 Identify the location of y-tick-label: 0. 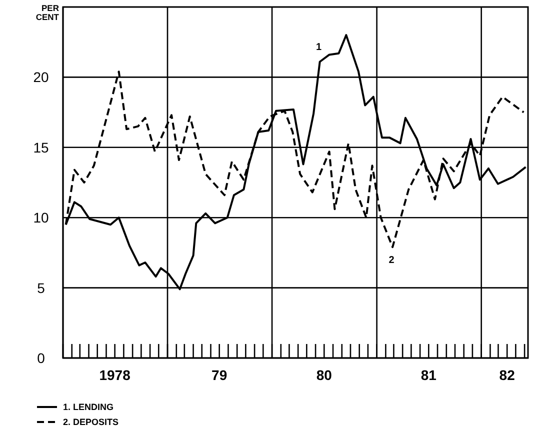
(41, 358).